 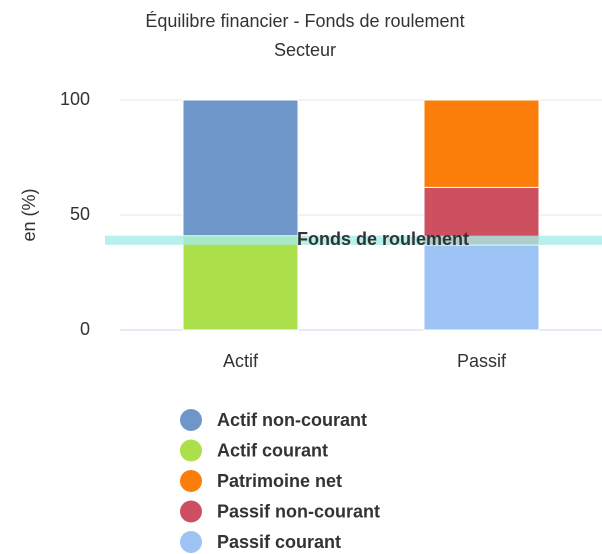 I want to click on plot-band-label: Fonds de roulement, so click(x=383, y=239).